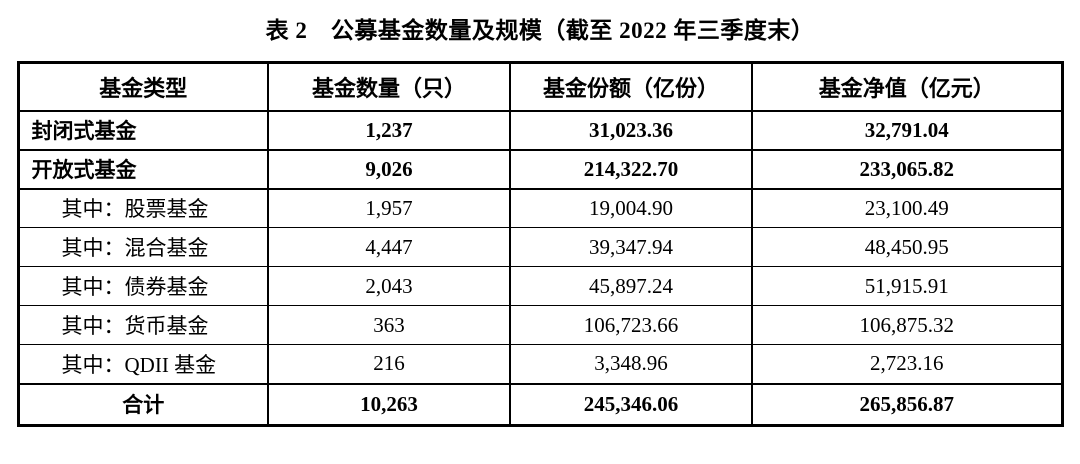 The height and width of the screenshot is (464, 1080). I want to click on value-cell: 31,023.36, so click(631, 130).